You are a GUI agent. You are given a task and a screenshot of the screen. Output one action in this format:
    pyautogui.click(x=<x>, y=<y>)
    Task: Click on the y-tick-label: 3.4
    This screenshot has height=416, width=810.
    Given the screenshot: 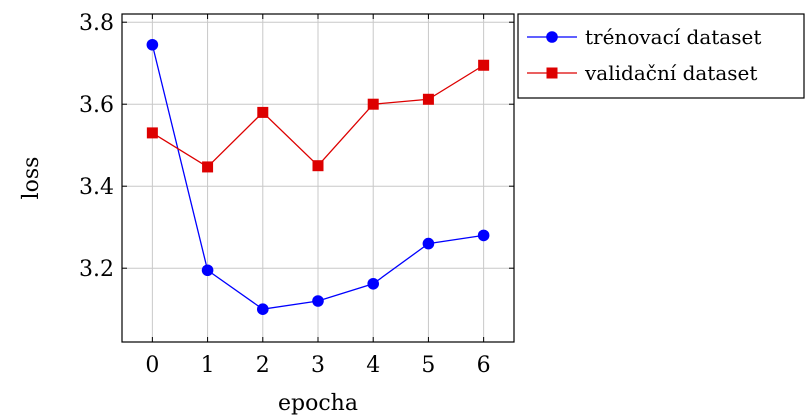 What is the action you would take?
    pyautogui.click(x=96, y=187)
    